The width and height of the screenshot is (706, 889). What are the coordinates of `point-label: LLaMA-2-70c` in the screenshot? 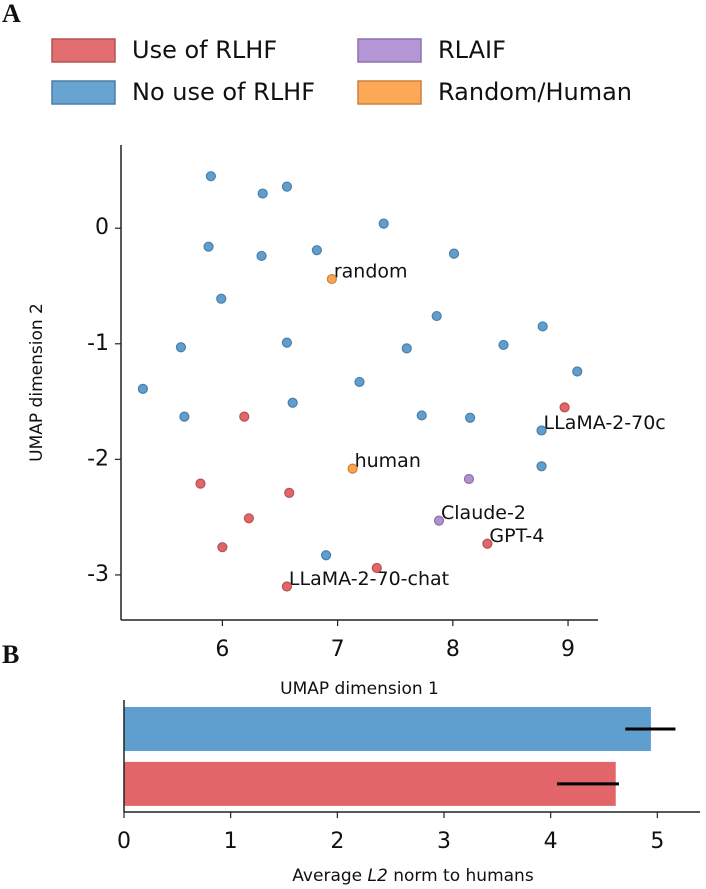 It's located at (605, 423).